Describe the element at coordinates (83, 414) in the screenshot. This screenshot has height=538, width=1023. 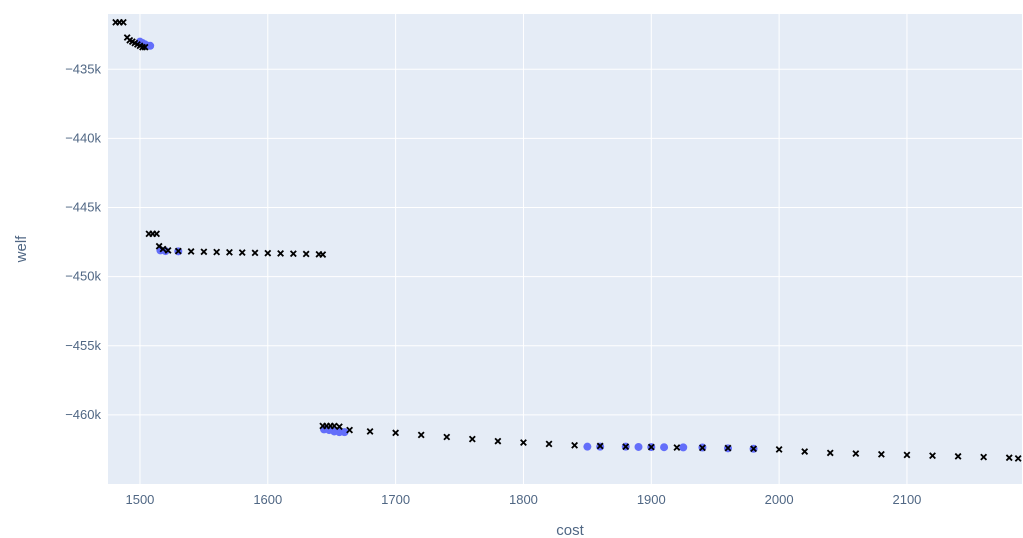
I see `y-tick-label: −460k` at that location.